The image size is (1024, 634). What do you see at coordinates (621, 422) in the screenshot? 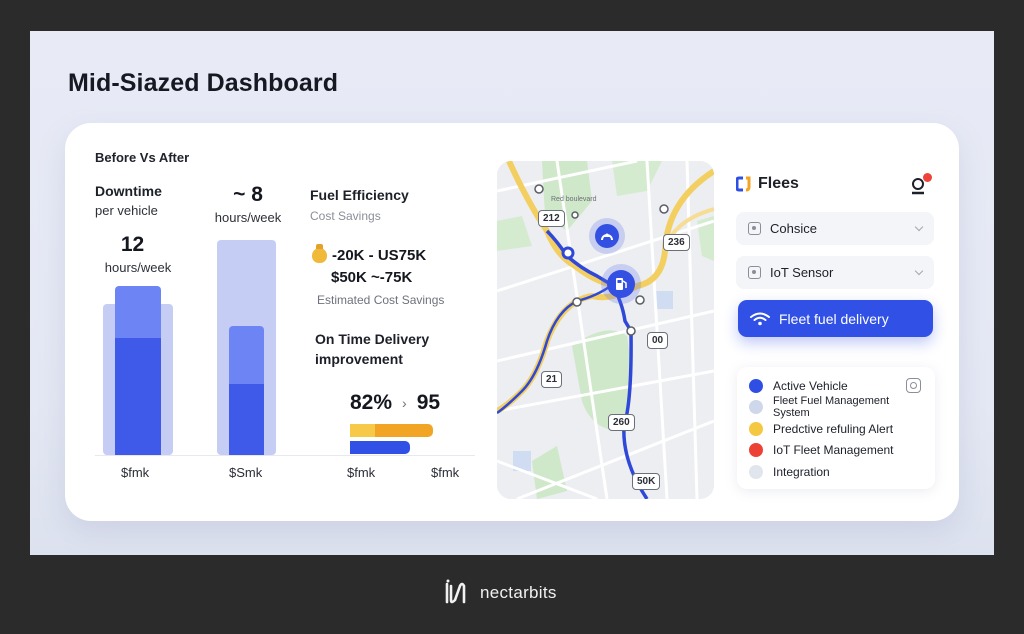
I see `route-badge: 260` at bounding box center [621, 422].